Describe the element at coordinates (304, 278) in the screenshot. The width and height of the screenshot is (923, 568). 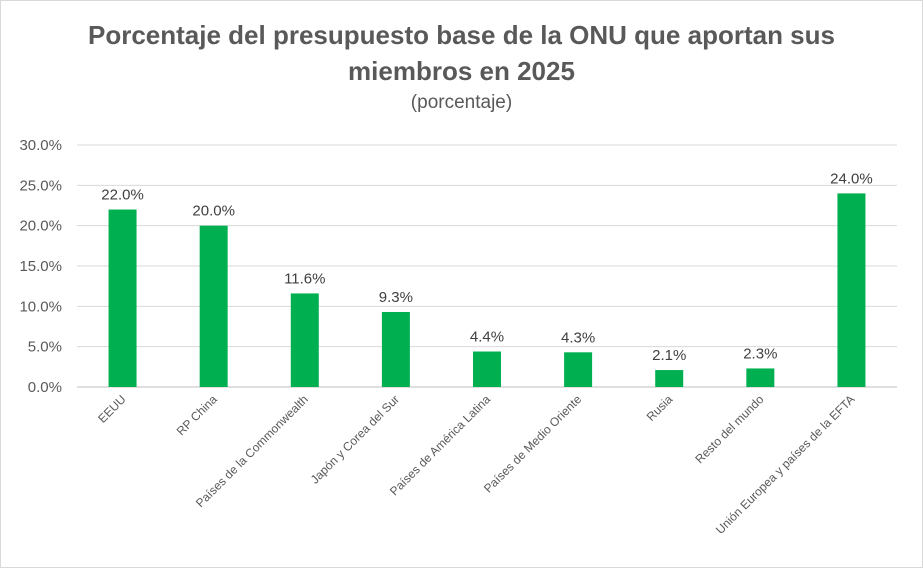
I see `data-label: 11.6%` at that location.